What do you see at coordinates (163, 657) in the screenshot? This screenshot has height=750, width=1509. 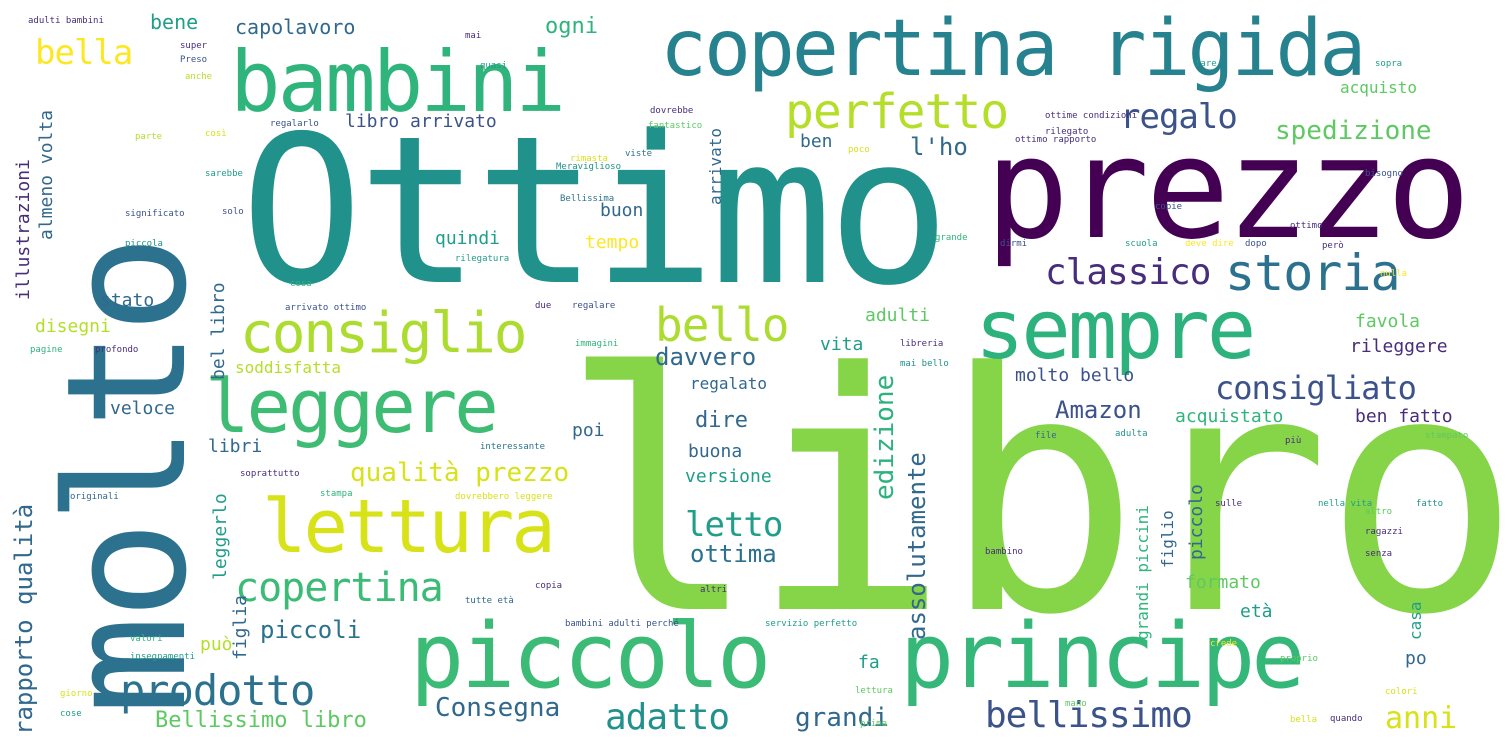 I see `word-small: insegnamenti` at bounding box center [163, 657].